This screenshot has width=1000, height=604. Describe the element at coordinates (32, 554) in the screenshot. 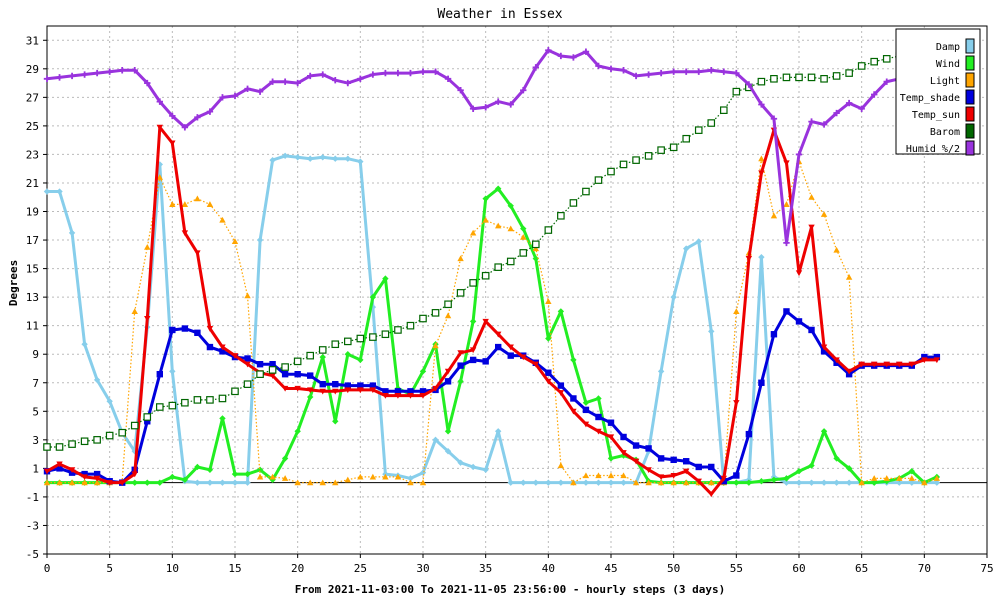

I see `y-tick-label: -5` at that location.